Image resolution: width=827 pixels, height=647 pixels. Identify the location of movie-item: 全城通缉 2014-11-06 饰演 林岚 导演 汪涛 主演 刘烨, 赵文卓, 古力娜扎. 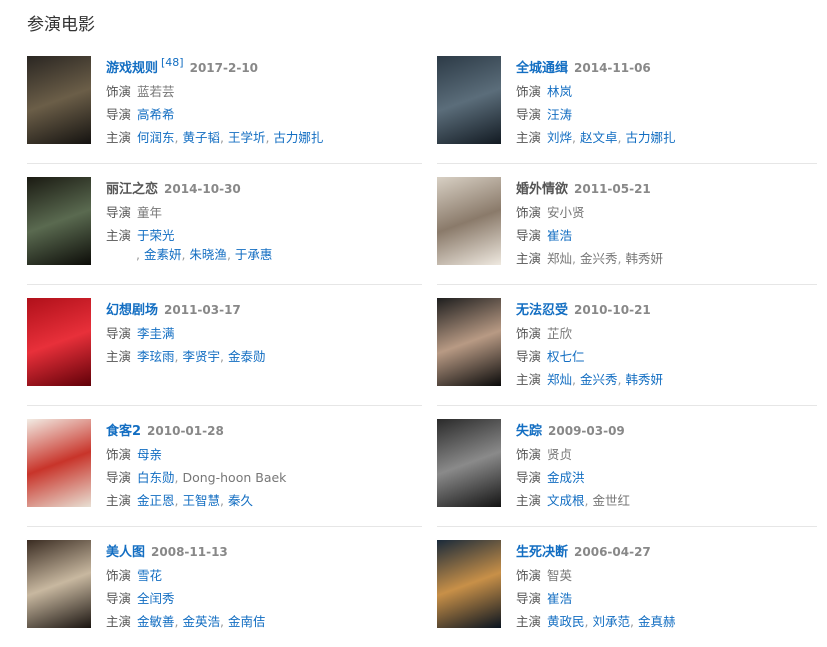
(627, 106).